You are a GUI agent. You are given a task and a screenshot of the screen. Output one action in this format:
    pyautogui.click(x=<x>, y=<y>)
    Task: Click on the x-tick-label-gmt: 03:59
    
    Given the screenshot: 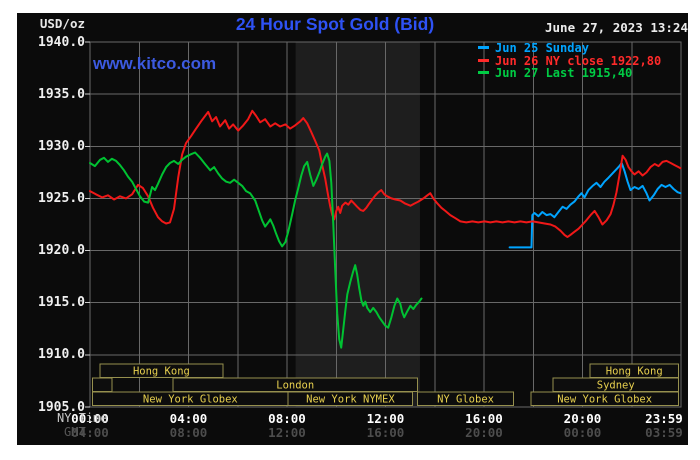 What is the action you would take?
    pyautogui.click(x=664, y=432)
    